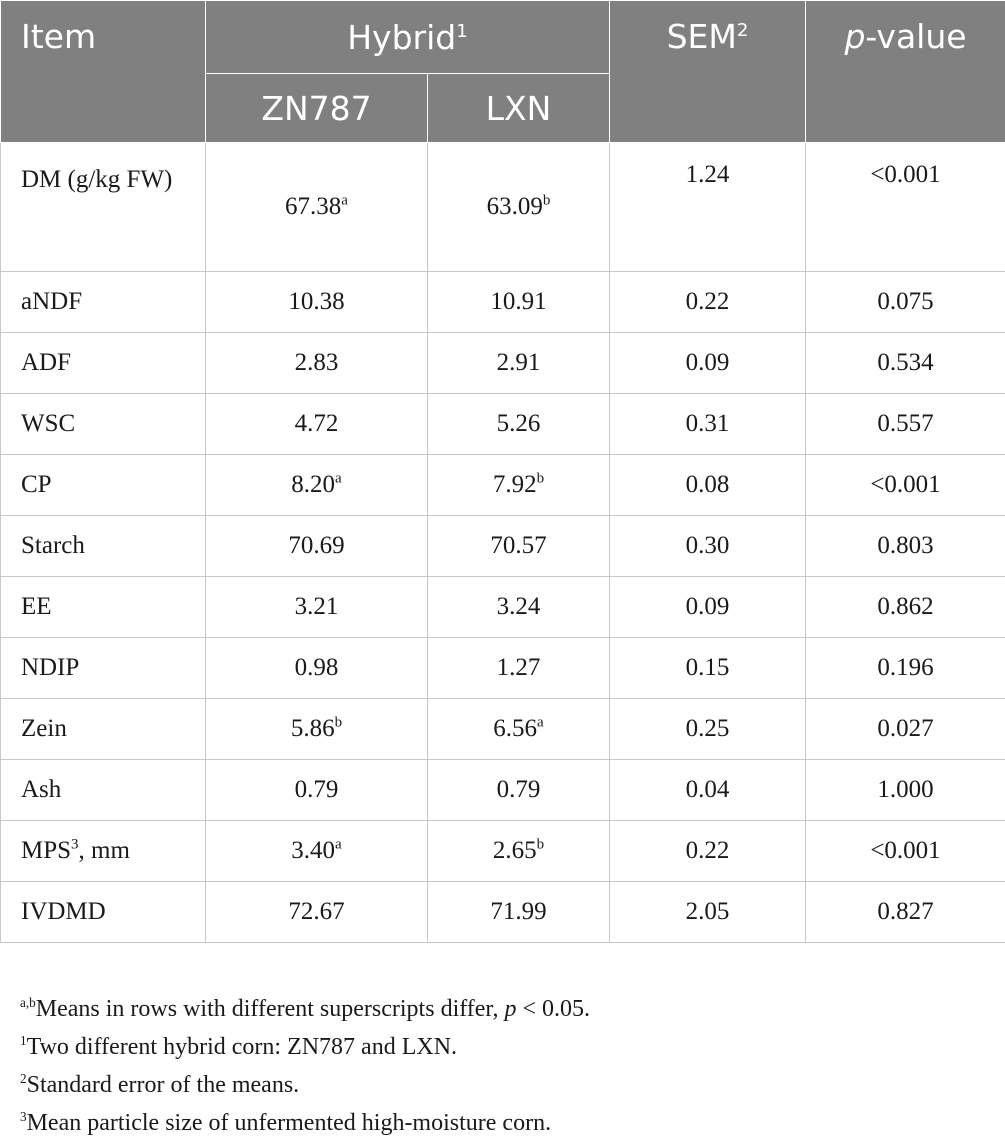  What do you see at coordinates (905, 71) in the screenshot?
I see `header-pvalue: p-value` at bounding box center [905, 71].